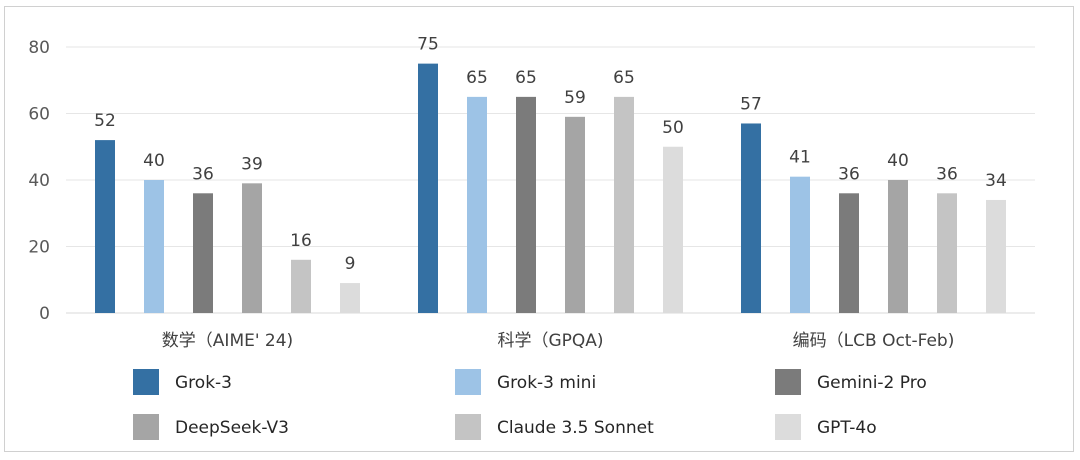 The width and height of the screenshot is (1080, 460). Describe the element at coordinates (673, 128) in the screenshot. I see `data-label: 50` at that location.